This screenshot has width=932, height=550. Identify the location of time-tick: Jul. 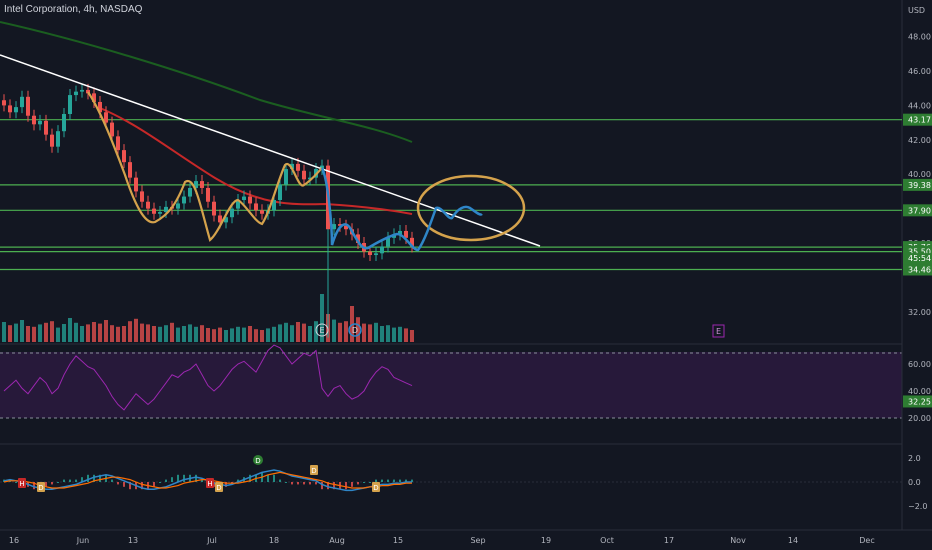
(211, 540).